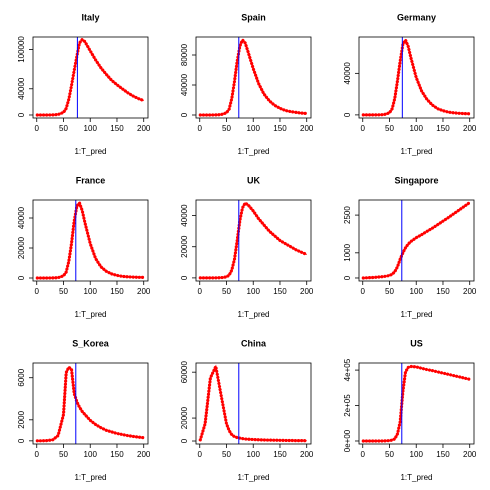 This screenshot has width=490, height=490. What do you see at coordinates (347, 252) in the screenshot?
I see `y-tick-label: 1000` at bounding box center [347, 252].